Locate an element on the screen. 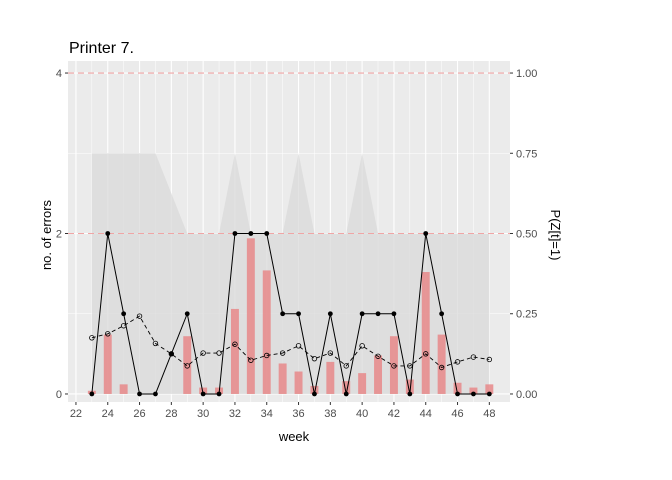  x-tick-label: 30 is located at coordinates (203, 414).